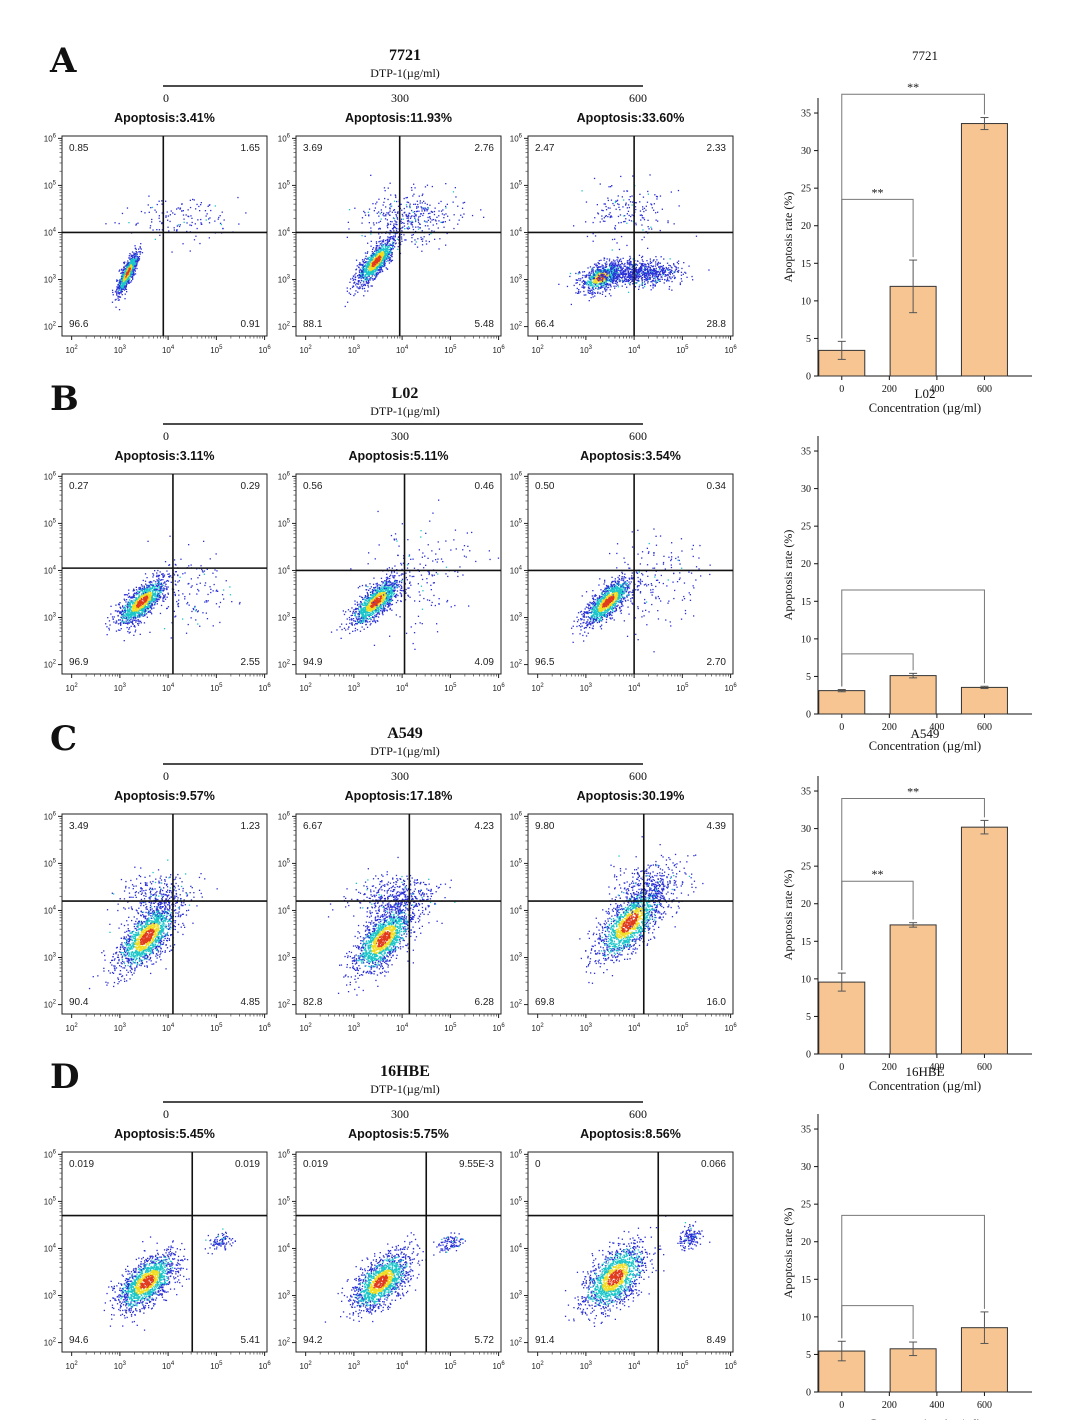 This screenshot has height=1420, width=1080. Describe the element at coordinates (806, 114) in the screenshot. I see `y-tick-label: 35` at that location.